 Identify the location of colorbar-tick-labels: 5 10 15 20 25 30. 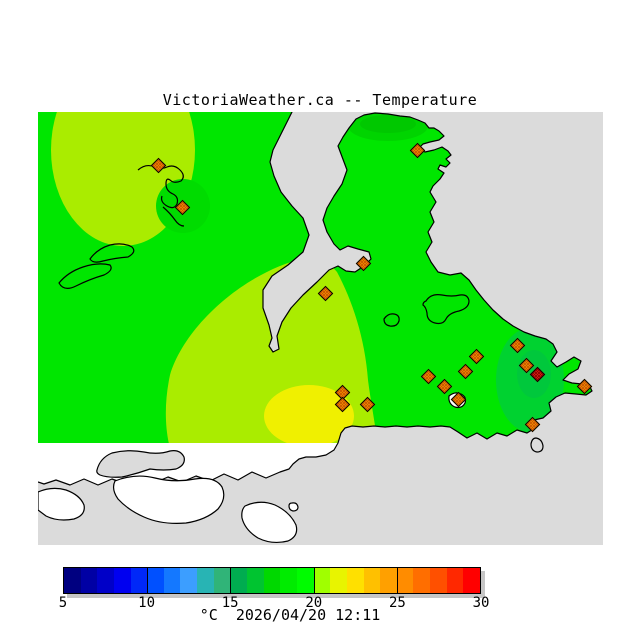
(274, 603).